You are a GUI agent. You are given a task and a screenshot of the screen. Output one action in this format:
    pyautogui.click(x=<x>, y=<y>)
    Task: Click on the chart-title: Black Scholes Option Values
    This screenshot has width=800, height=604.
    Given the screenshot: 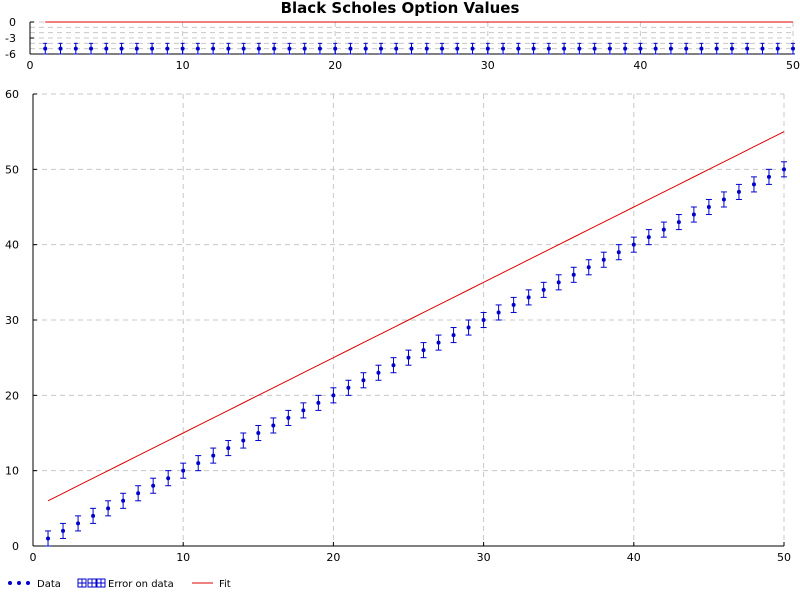 What is the action you would take?
    pyautogui.click(x=400, y=8)
    